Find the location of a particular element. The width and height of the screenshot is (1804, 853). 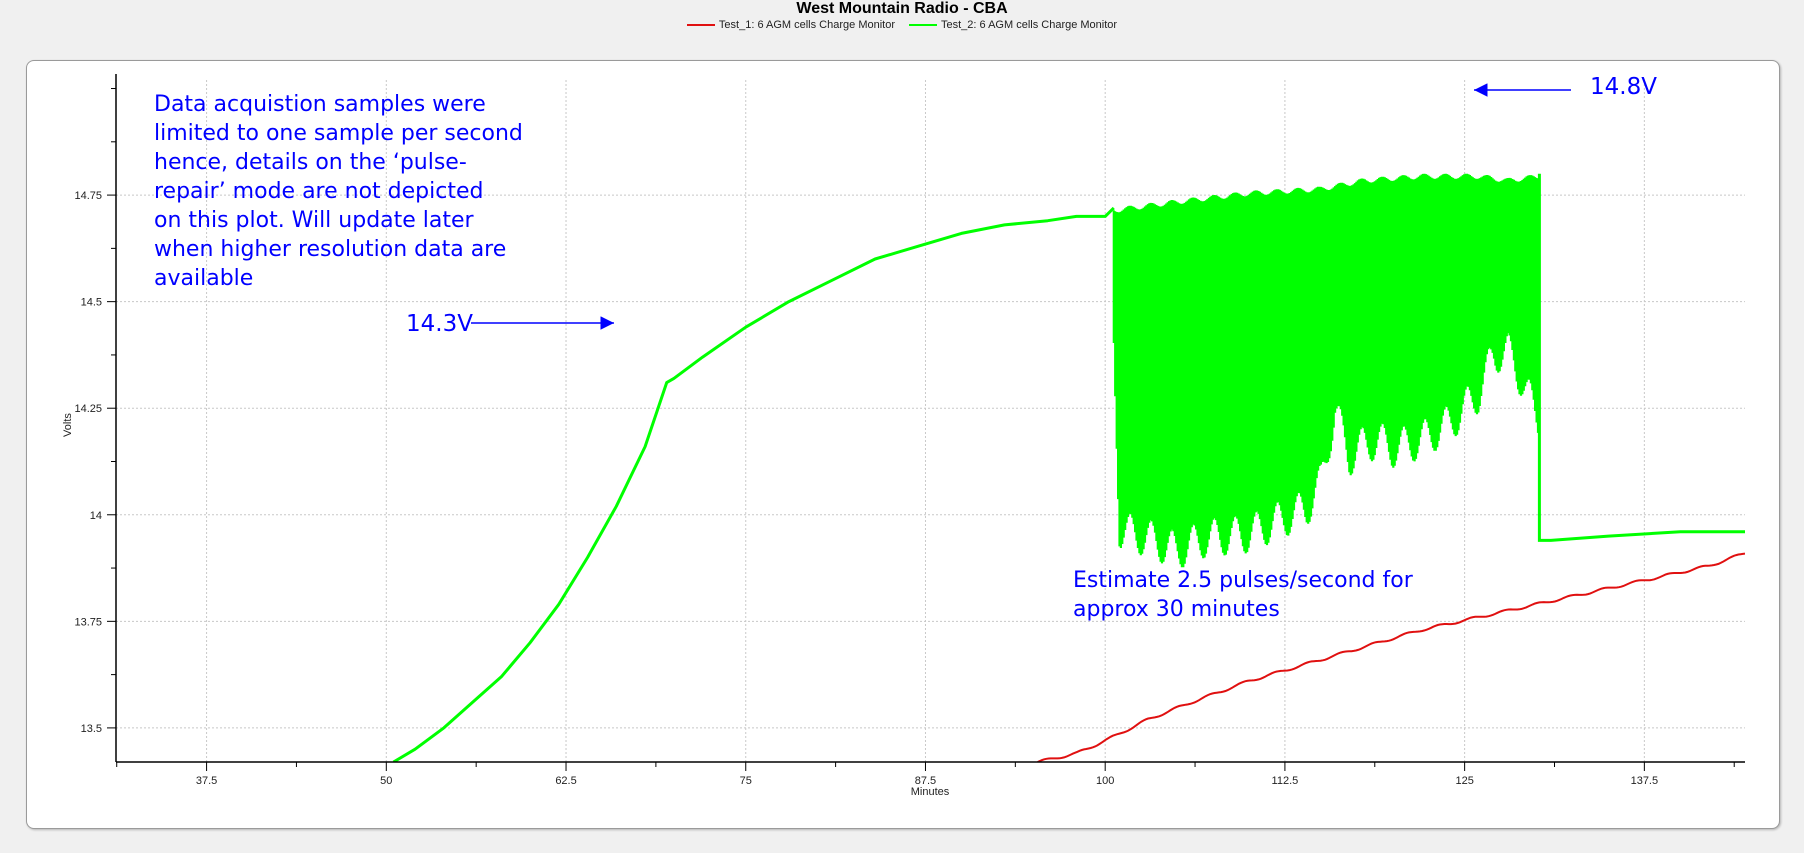

sampling-note-line-2: limited to one sample per second is located at coordinates (338, 133).